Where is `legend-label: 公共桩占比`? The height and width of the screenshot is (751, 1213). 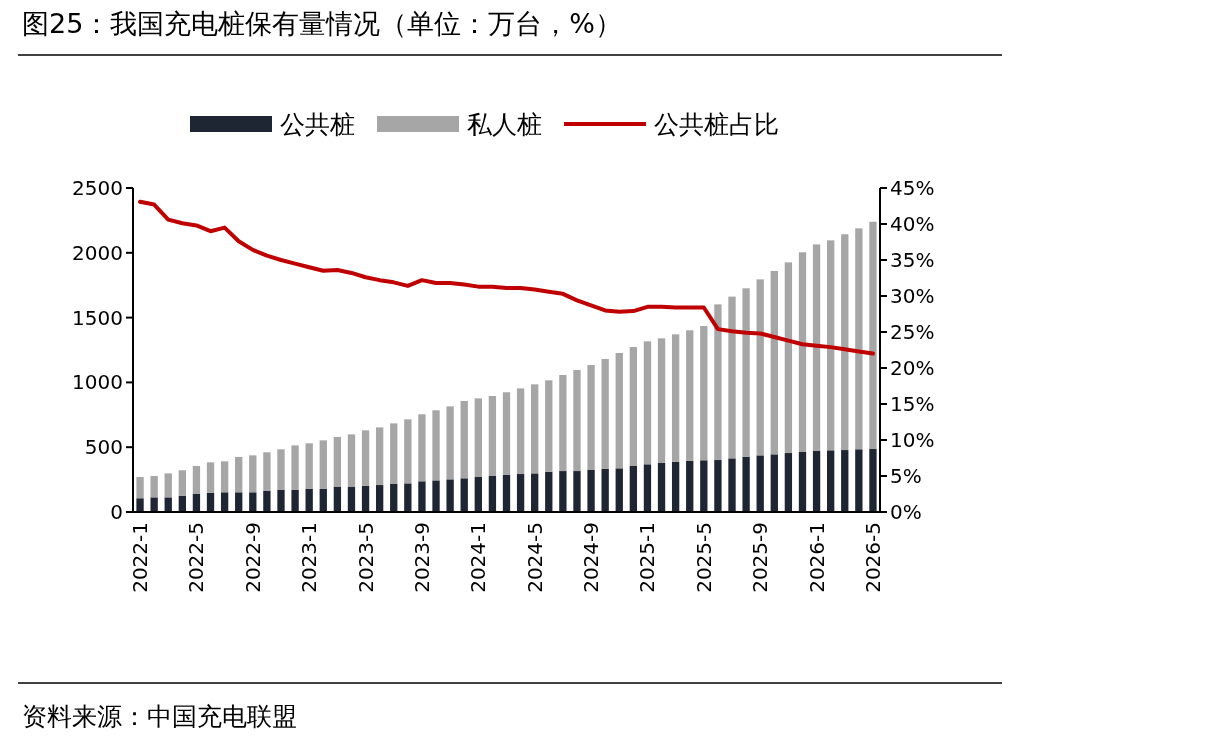
legend-label: 公共桩占比 is located at coordinates (716, 124).